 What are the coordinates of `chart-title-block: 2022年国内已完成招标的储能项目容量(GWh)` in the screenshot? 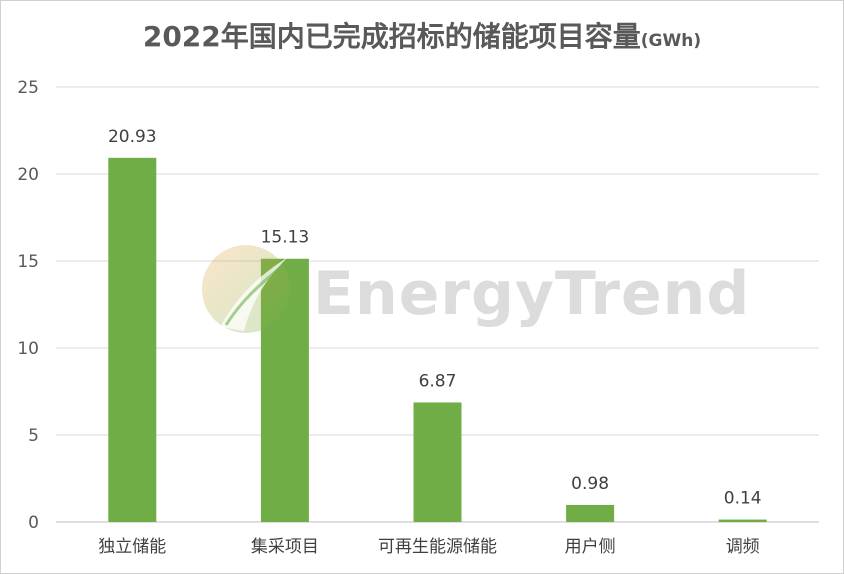 It's located at (422, 35).